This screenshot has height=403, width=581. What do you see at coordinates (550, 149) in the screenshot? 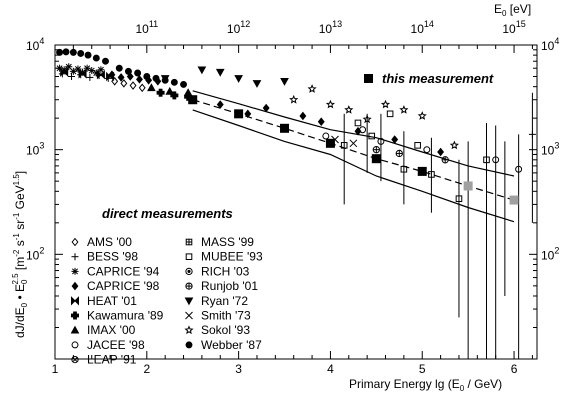
I see `y-tick-label-right: 10³` at bounding box center [550, 149].